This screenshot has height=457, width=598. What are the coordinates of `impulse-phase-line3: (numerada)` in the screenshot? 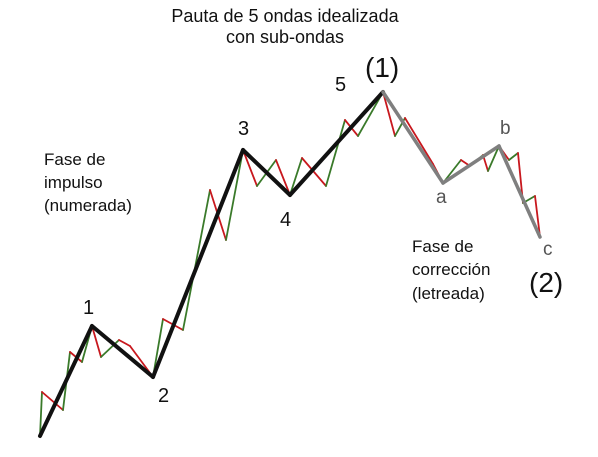 It's located at (88, 205).